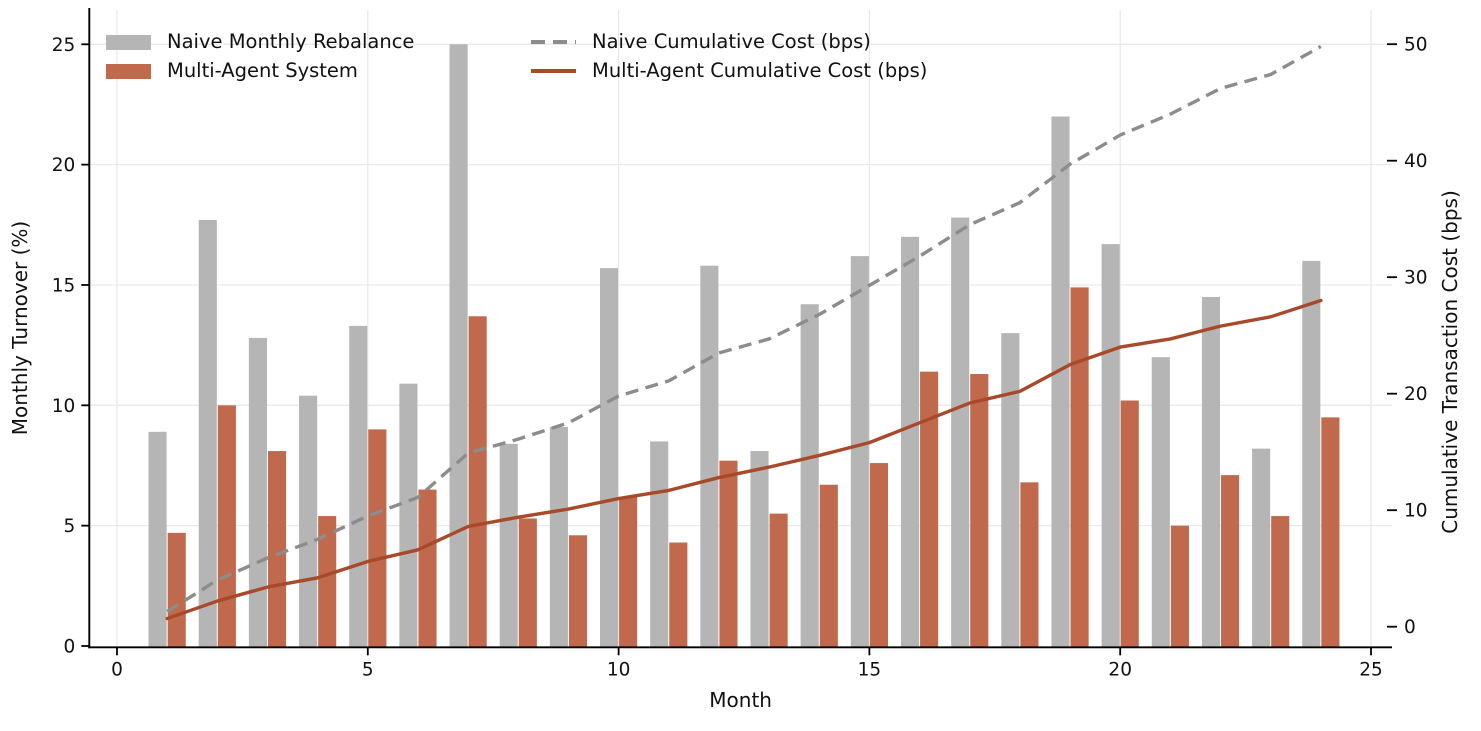 The image size is (1481, 731). What do you see at coordinates (740, 700) in the screenshot?
I see `x-axis-title: Month` at bounding box center [740, 700].